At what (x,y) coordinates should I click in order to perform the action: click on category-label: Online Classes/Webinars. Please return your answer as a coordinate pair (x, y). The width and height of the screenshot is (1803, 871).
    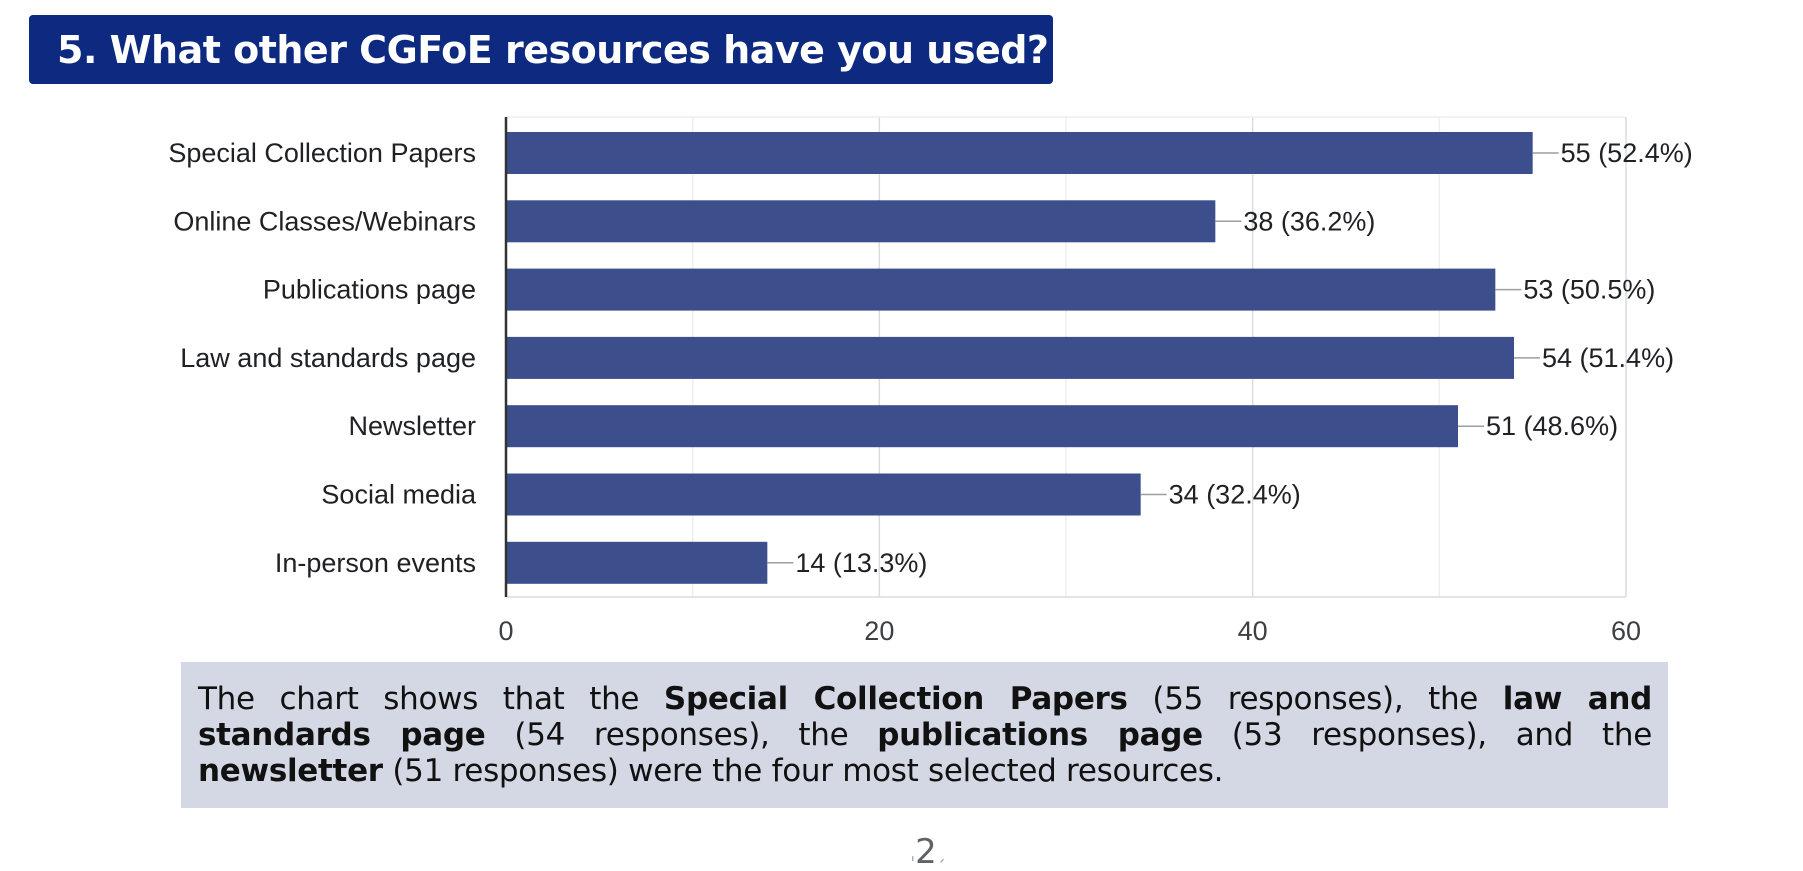
    Looking at the image, I should click on (324, 221).